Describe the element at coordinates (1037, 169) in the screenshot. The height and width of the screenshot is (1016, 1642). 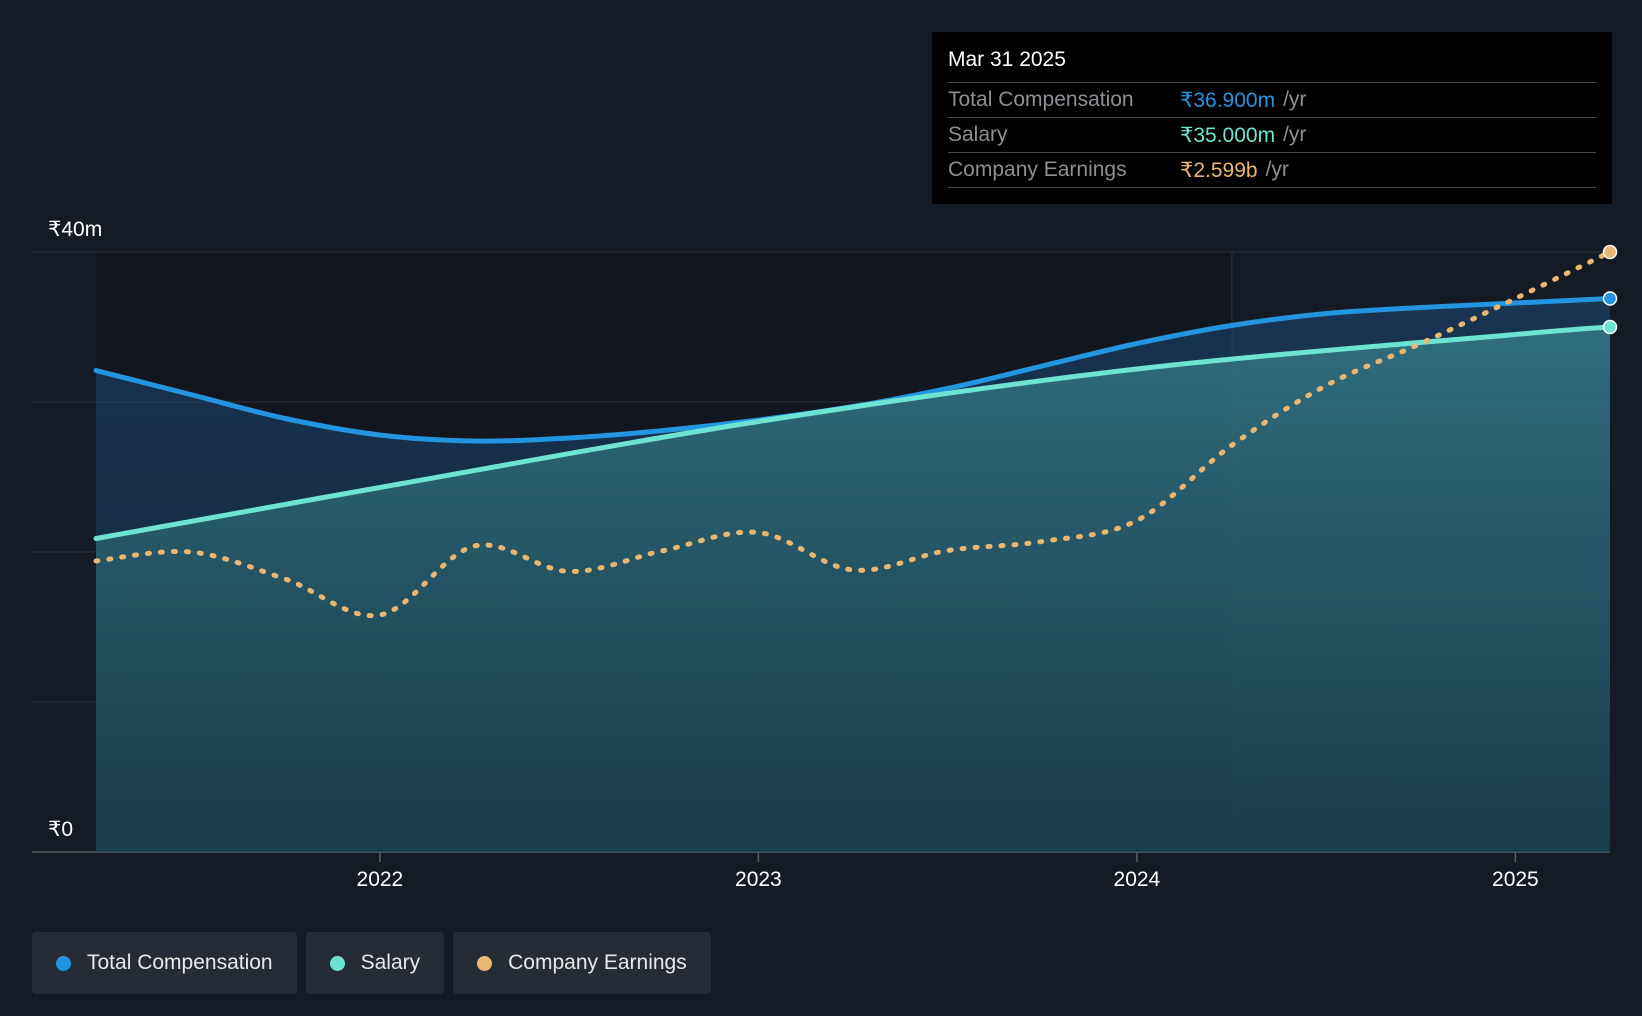
I see `tooltip-label: Company Earnings` at that location.